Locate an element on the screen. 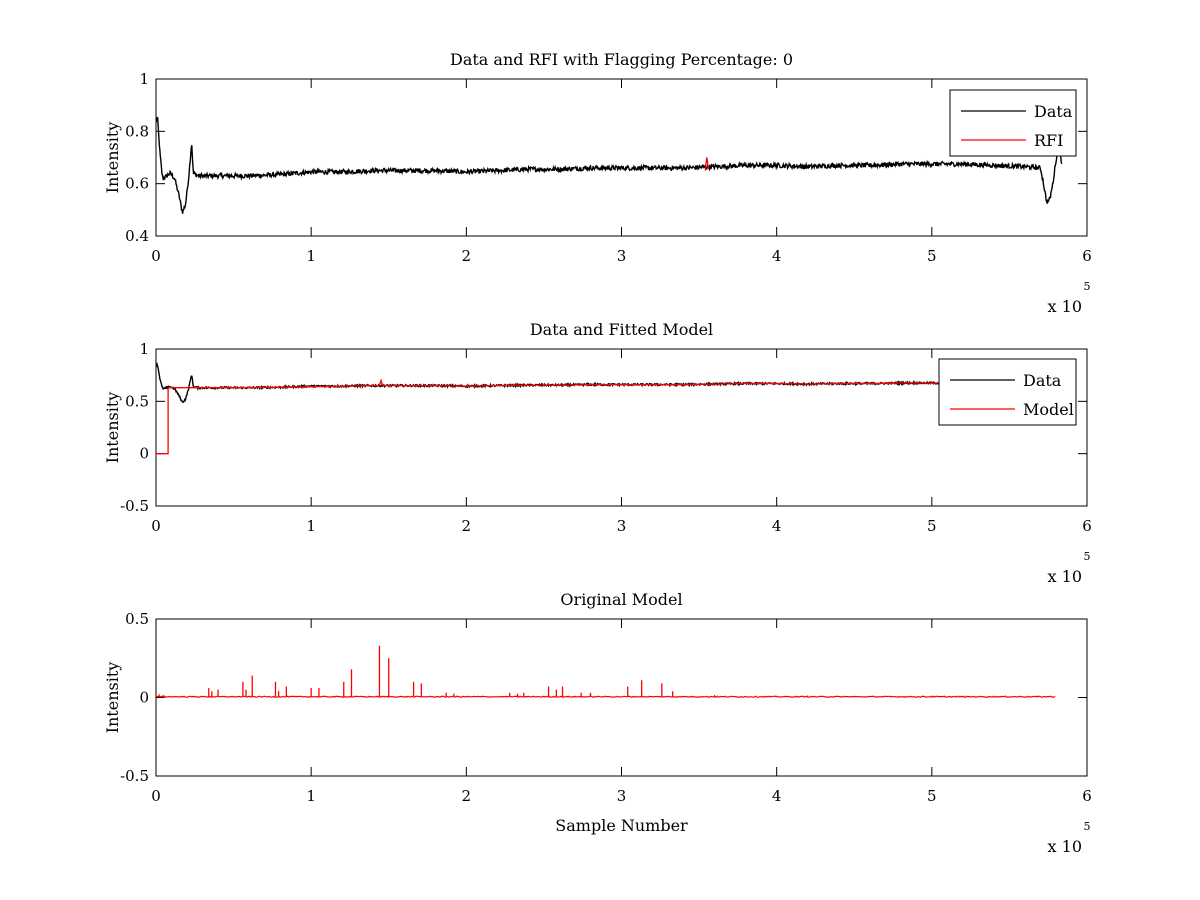 The image size is (1200, 900). legend: Data Model is located at coordinates (1007, 392).